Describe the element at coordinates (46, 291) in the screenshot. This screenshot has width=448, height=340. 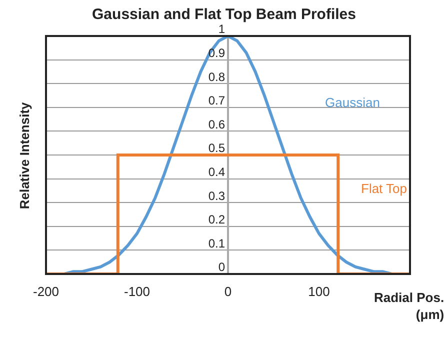
I see `x-tick-label: -200` at that location.